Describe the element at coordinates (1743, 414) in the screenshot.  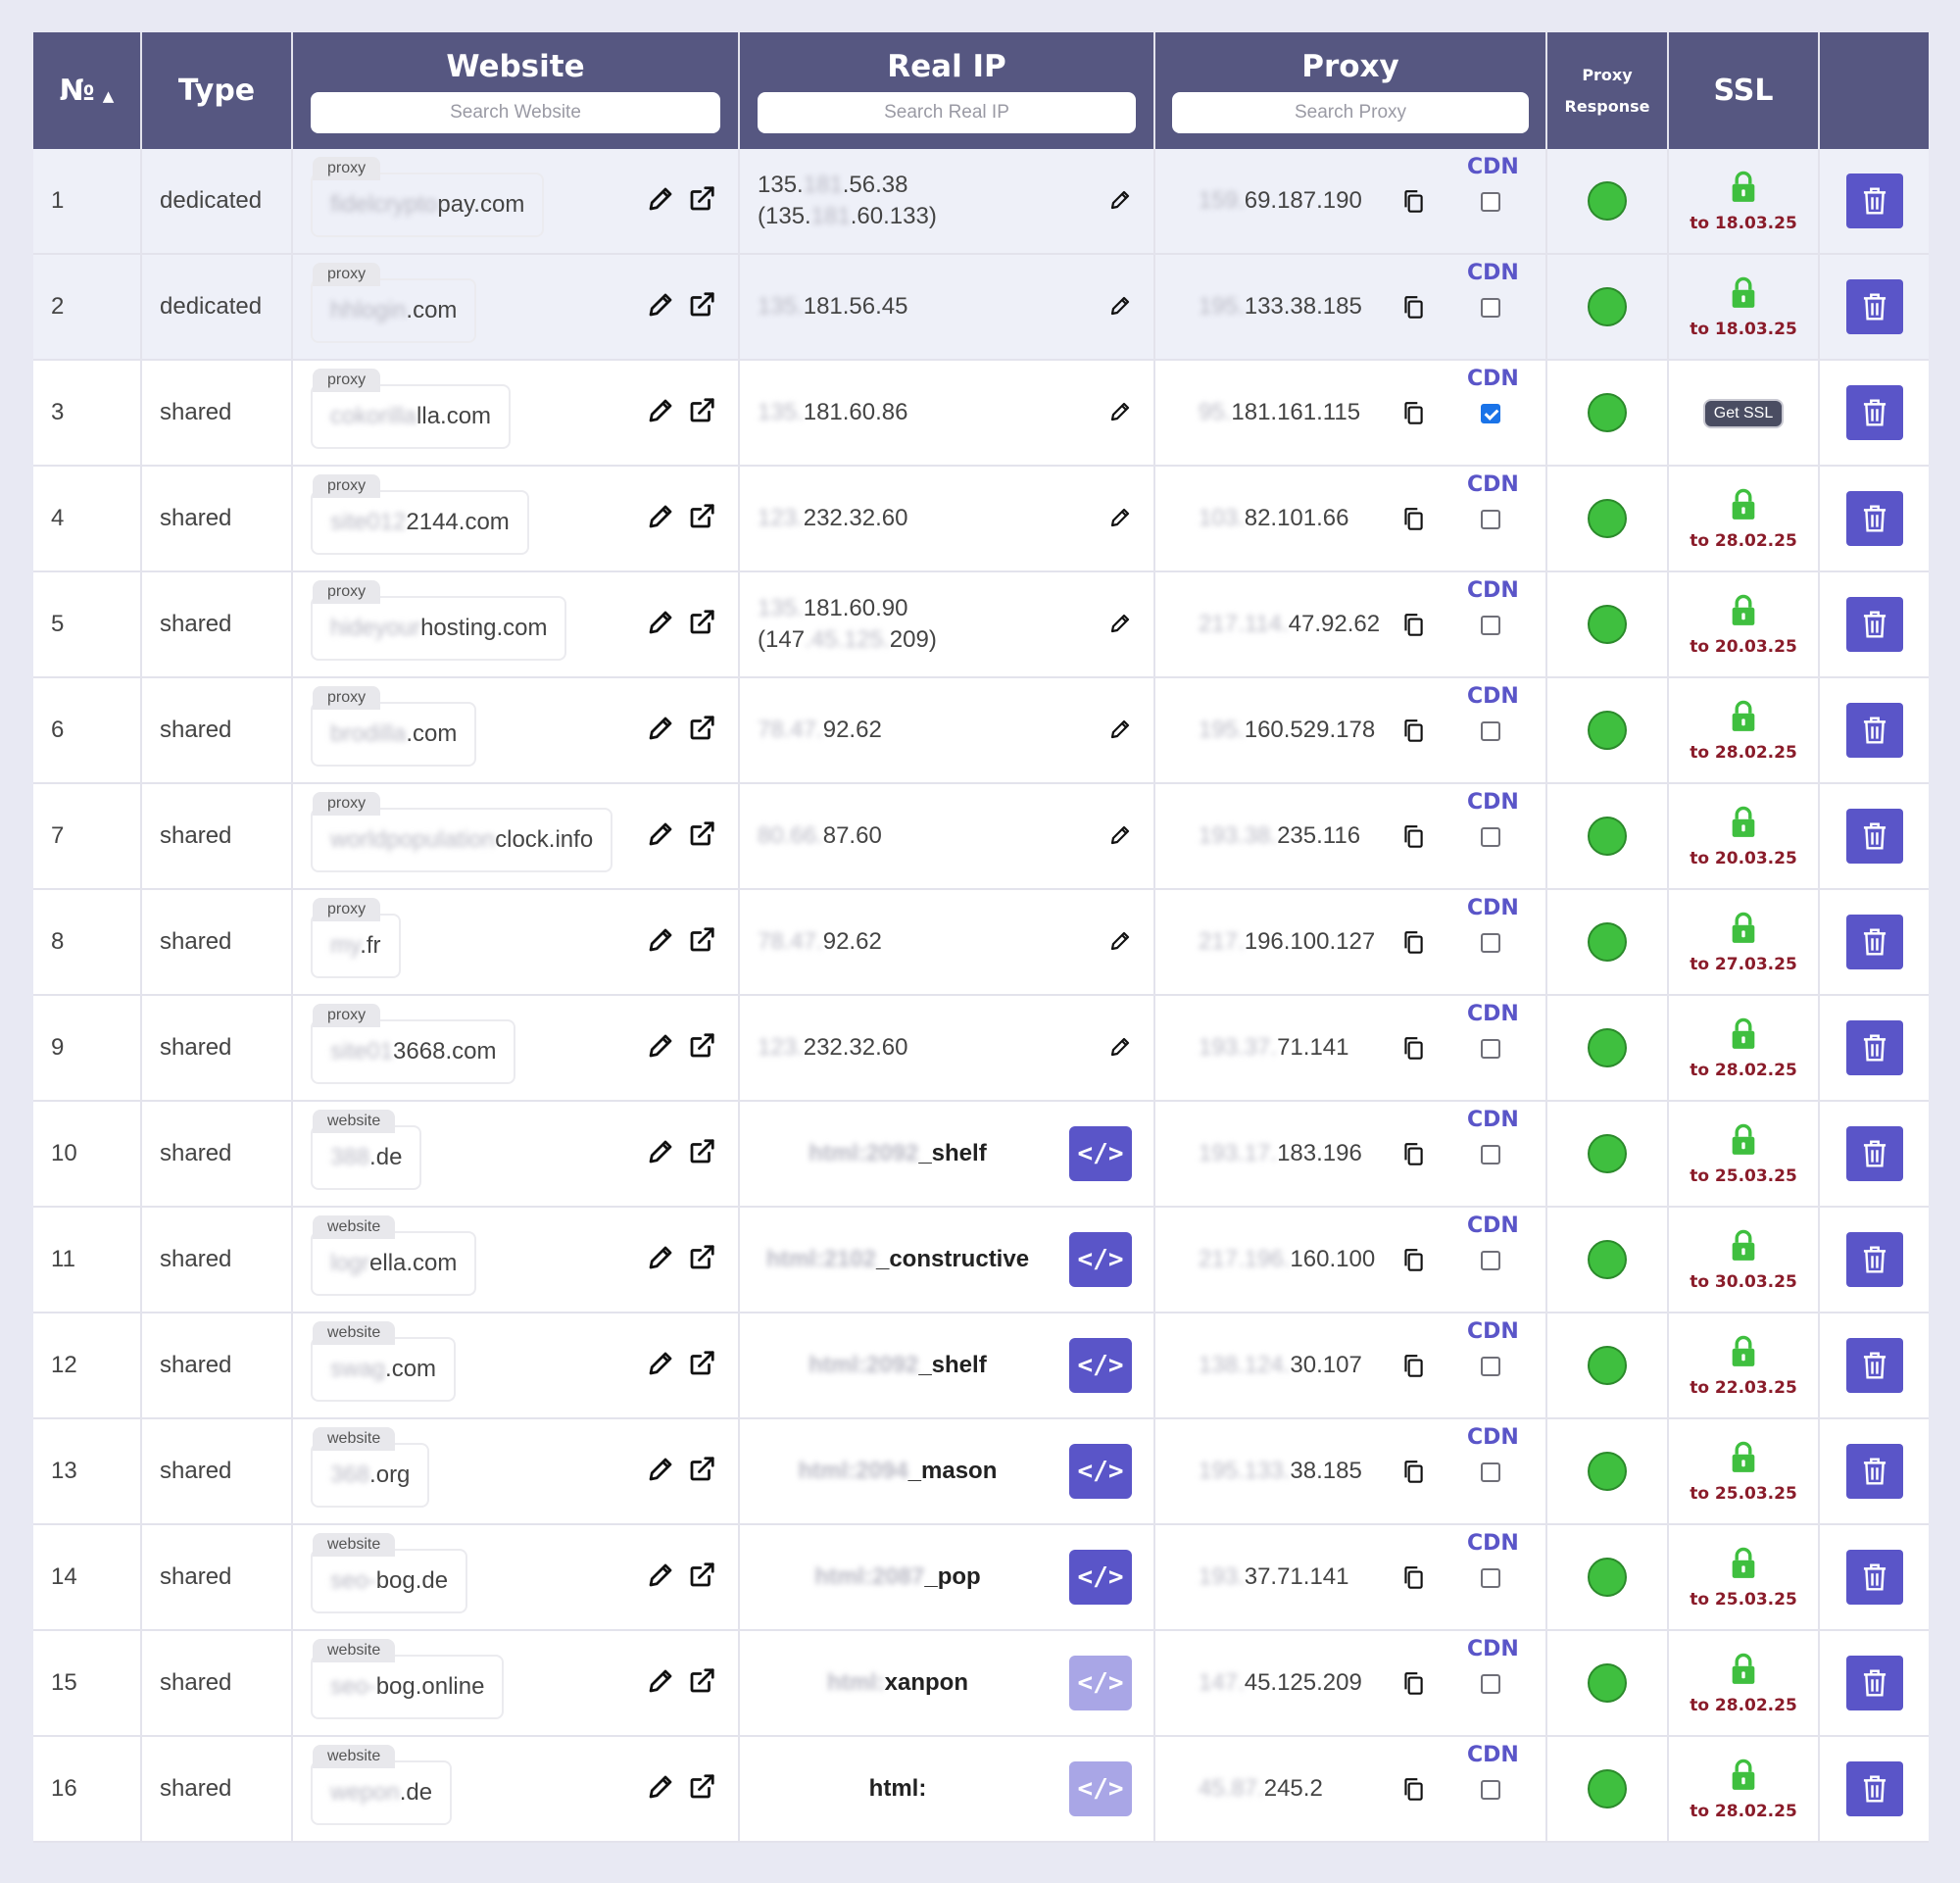
I see `get-ssl-button: Get SSL` at that location.